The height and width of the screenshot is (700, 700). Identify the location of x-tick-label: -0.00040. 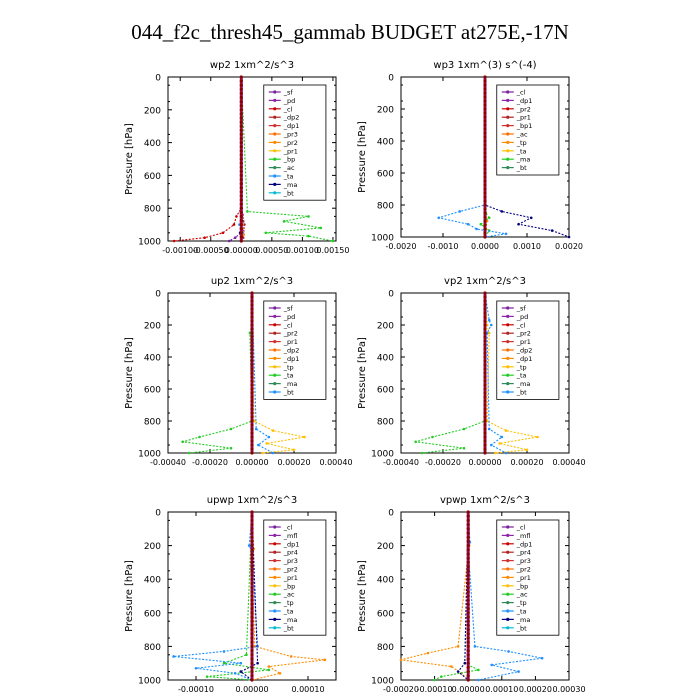
(401, 462).